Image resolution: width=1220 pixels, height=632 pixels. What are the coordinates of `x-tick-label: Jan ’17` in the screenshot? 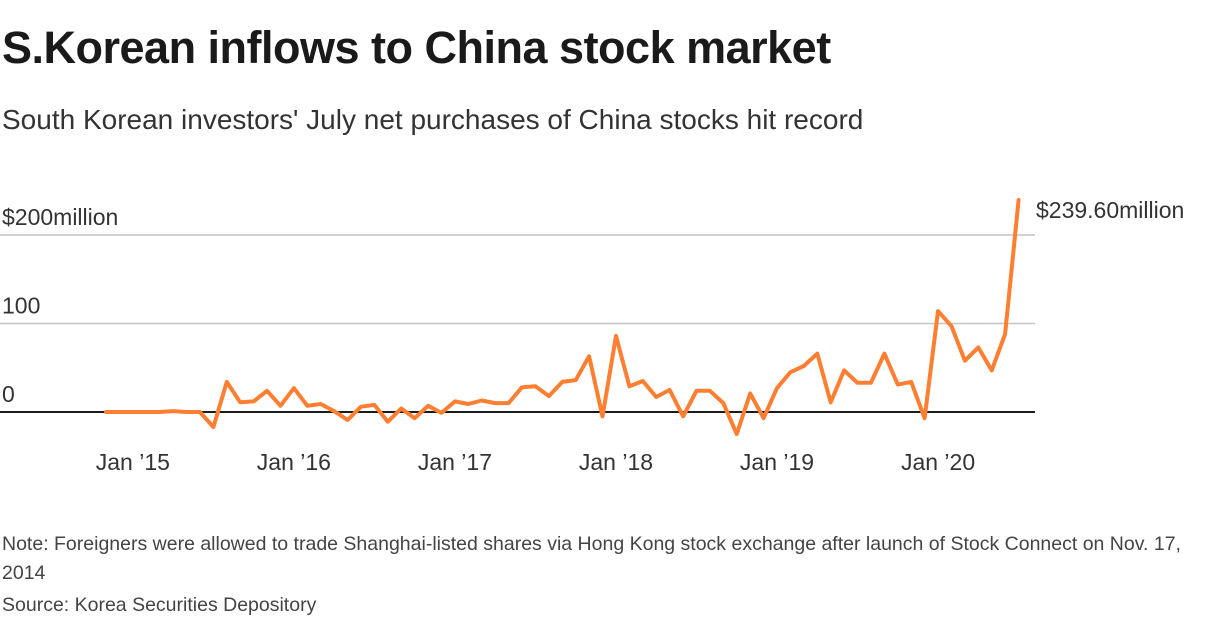 It's located at (455, 462).